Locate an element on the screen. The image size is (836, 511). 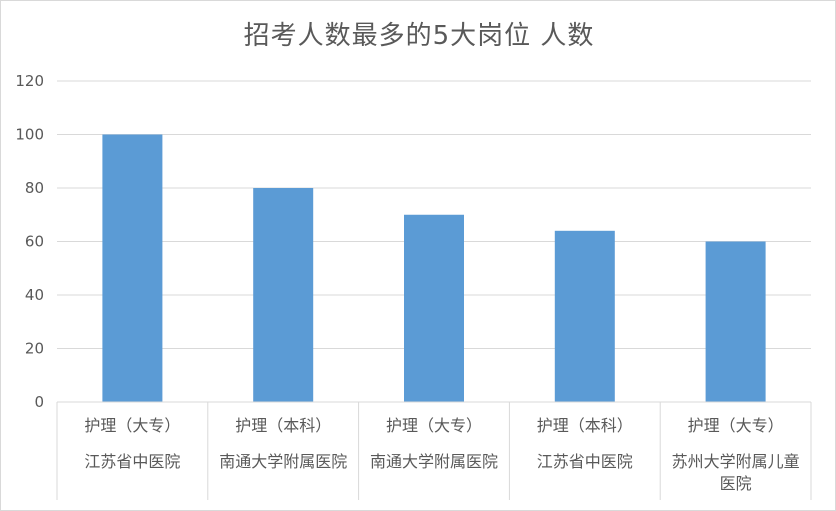
y-tick-label: 0 is located at coordinates (39, 402).